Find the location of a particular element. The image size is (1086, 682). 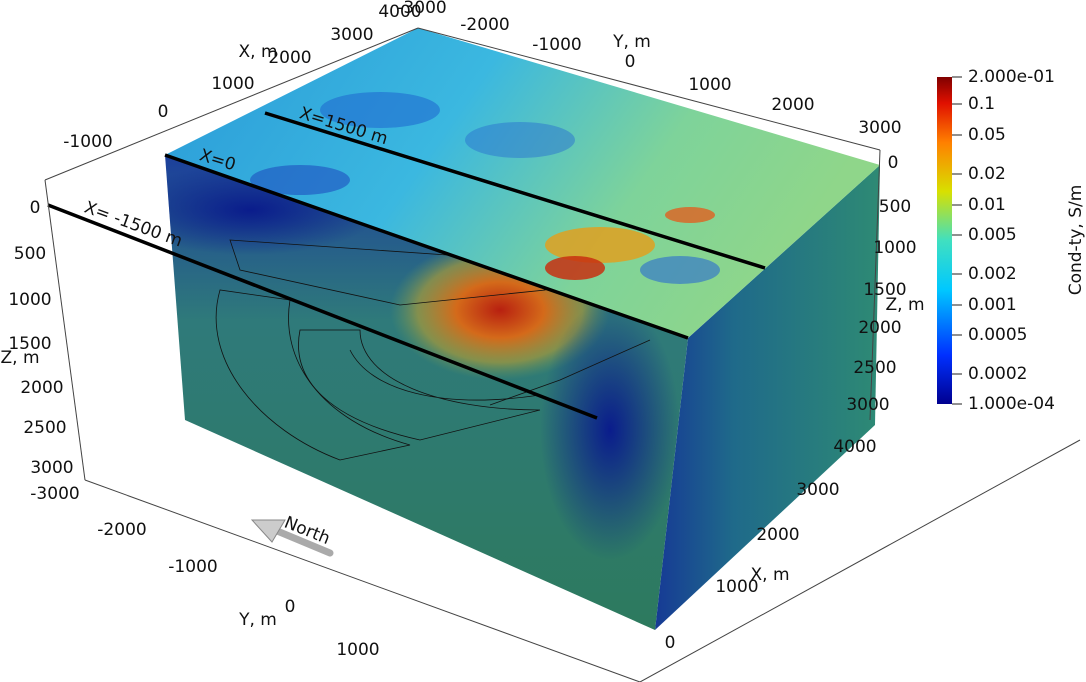

right-face is located at coordinates (767, 397).